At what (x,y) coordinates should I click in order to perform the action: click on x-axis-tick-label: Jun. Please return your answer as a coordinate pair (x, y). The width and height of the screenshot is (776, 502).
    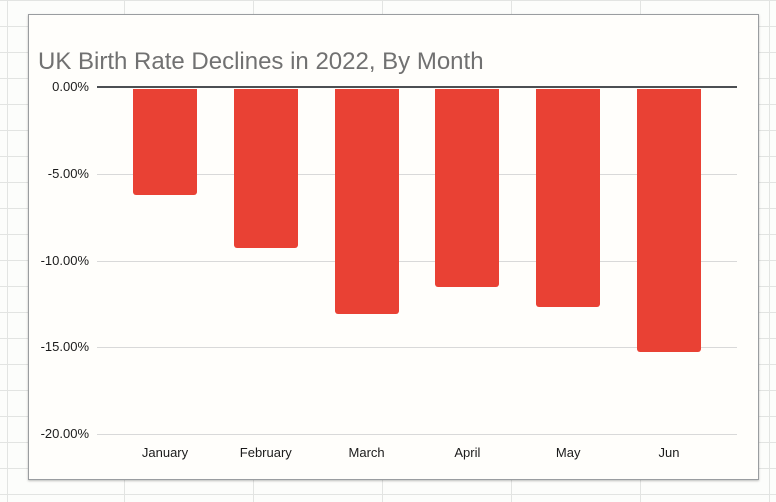
    Looking at the image, I should click on (669, 452).